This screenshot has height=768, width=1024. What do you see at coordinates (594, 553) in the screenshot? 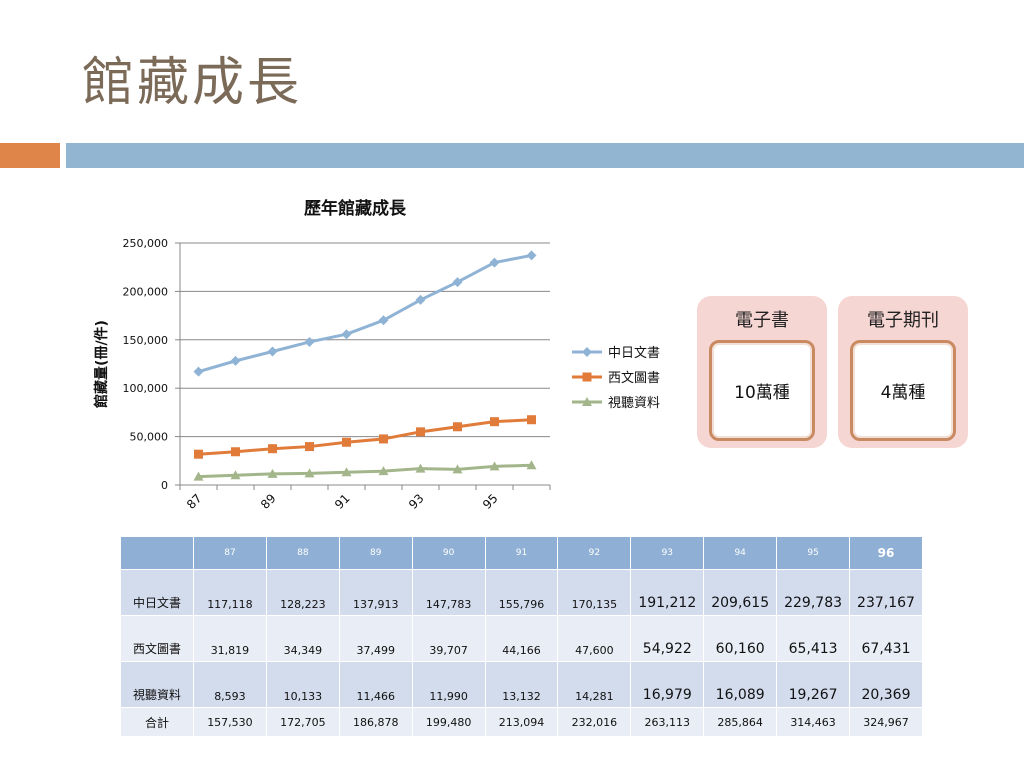
I see `table-header-cell: 92` at bounding box center [594, 553].